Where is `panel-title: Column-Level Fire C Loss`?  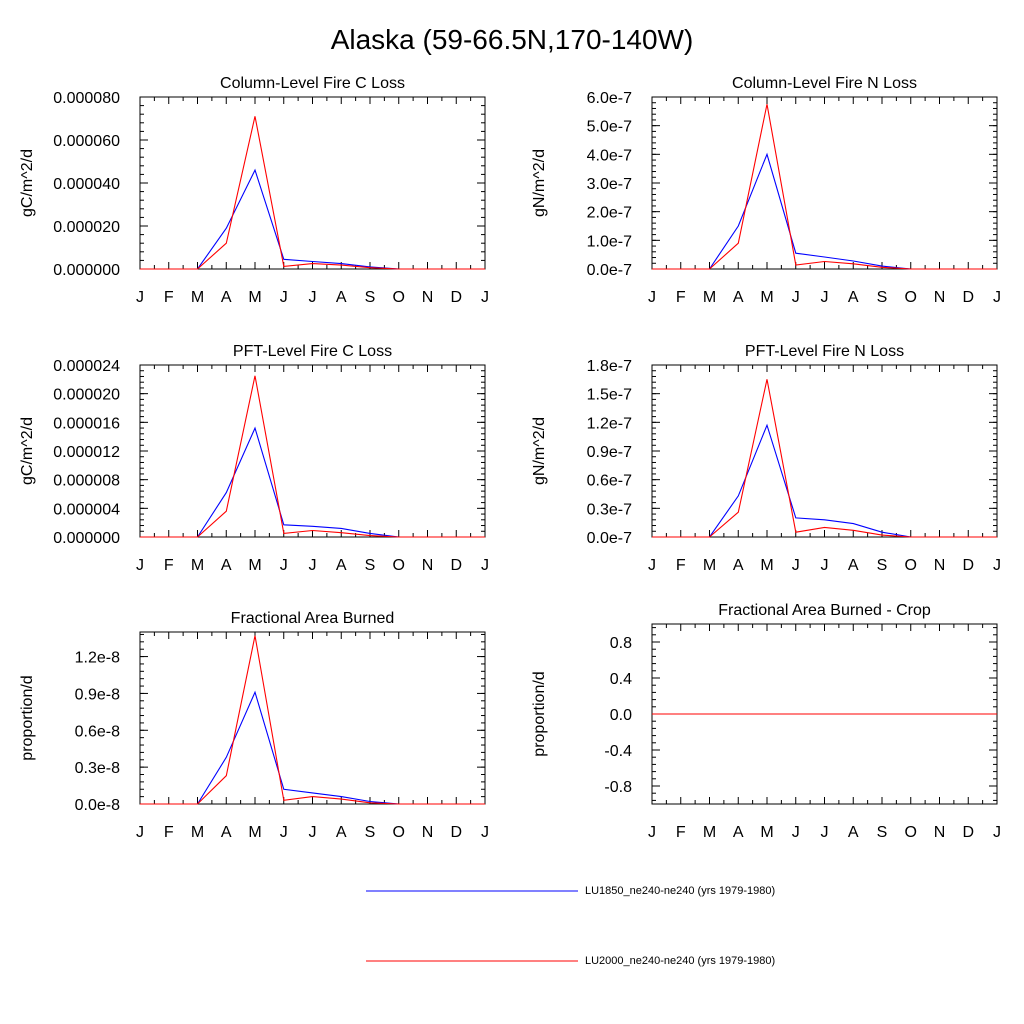
panel-title: Column-Level Fire C Loss is located at coordinates (312, 83).